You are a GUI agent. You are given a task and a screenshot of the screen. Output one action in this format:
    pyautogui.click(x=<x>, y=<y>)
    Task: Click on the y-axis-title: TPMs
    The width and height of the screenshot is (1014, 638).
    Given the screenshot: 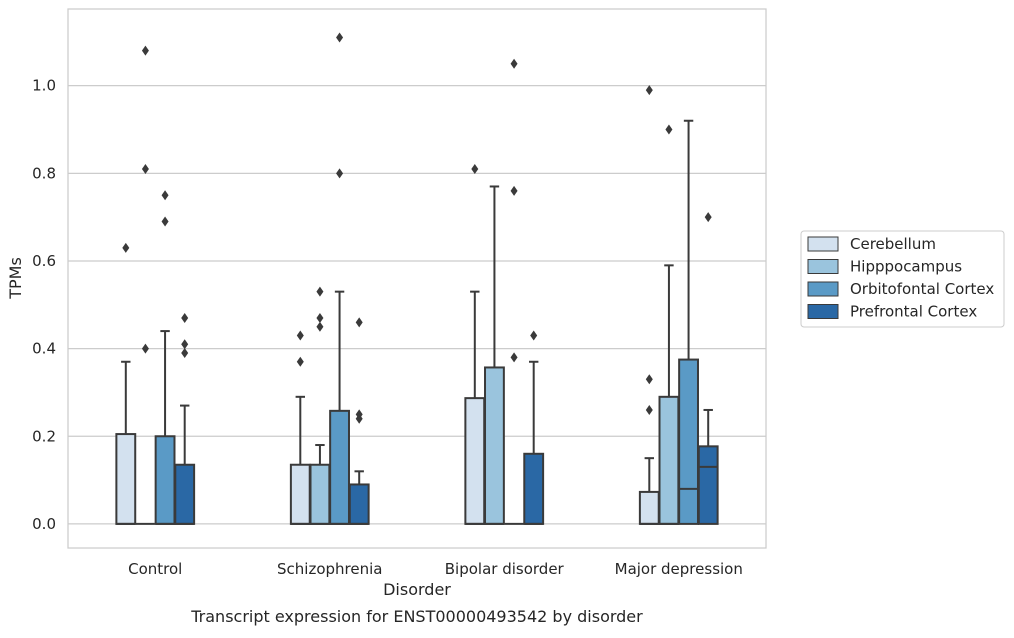 What is the action you would take?
    pyautogui.click(x=15, y=278)
    